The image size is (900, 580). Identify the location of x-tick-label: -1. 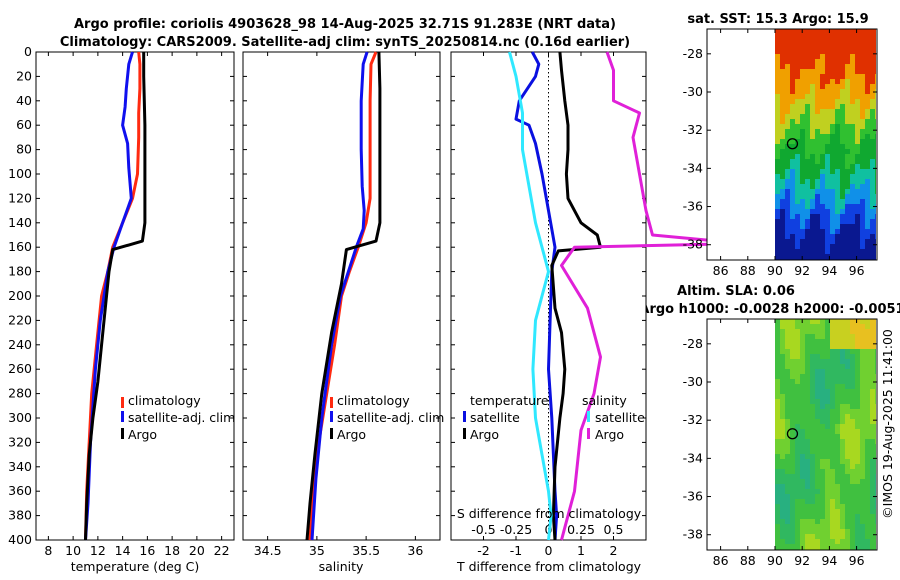
(516, 550).